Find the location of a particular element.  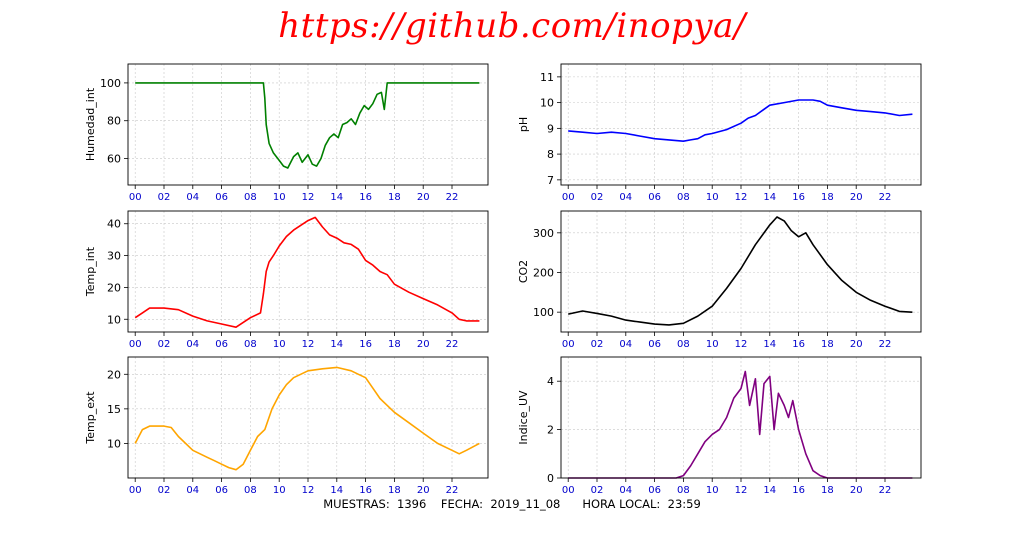

y-tick-label: 80 is located at coordinates (114, 121).